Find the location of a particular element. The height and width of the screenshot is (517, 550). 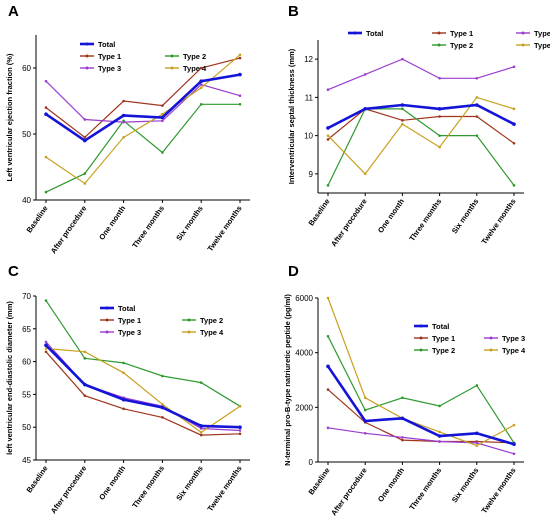

y-axis-title: Interventricular septal thickness (mm) is located at coordinates (291, 116).